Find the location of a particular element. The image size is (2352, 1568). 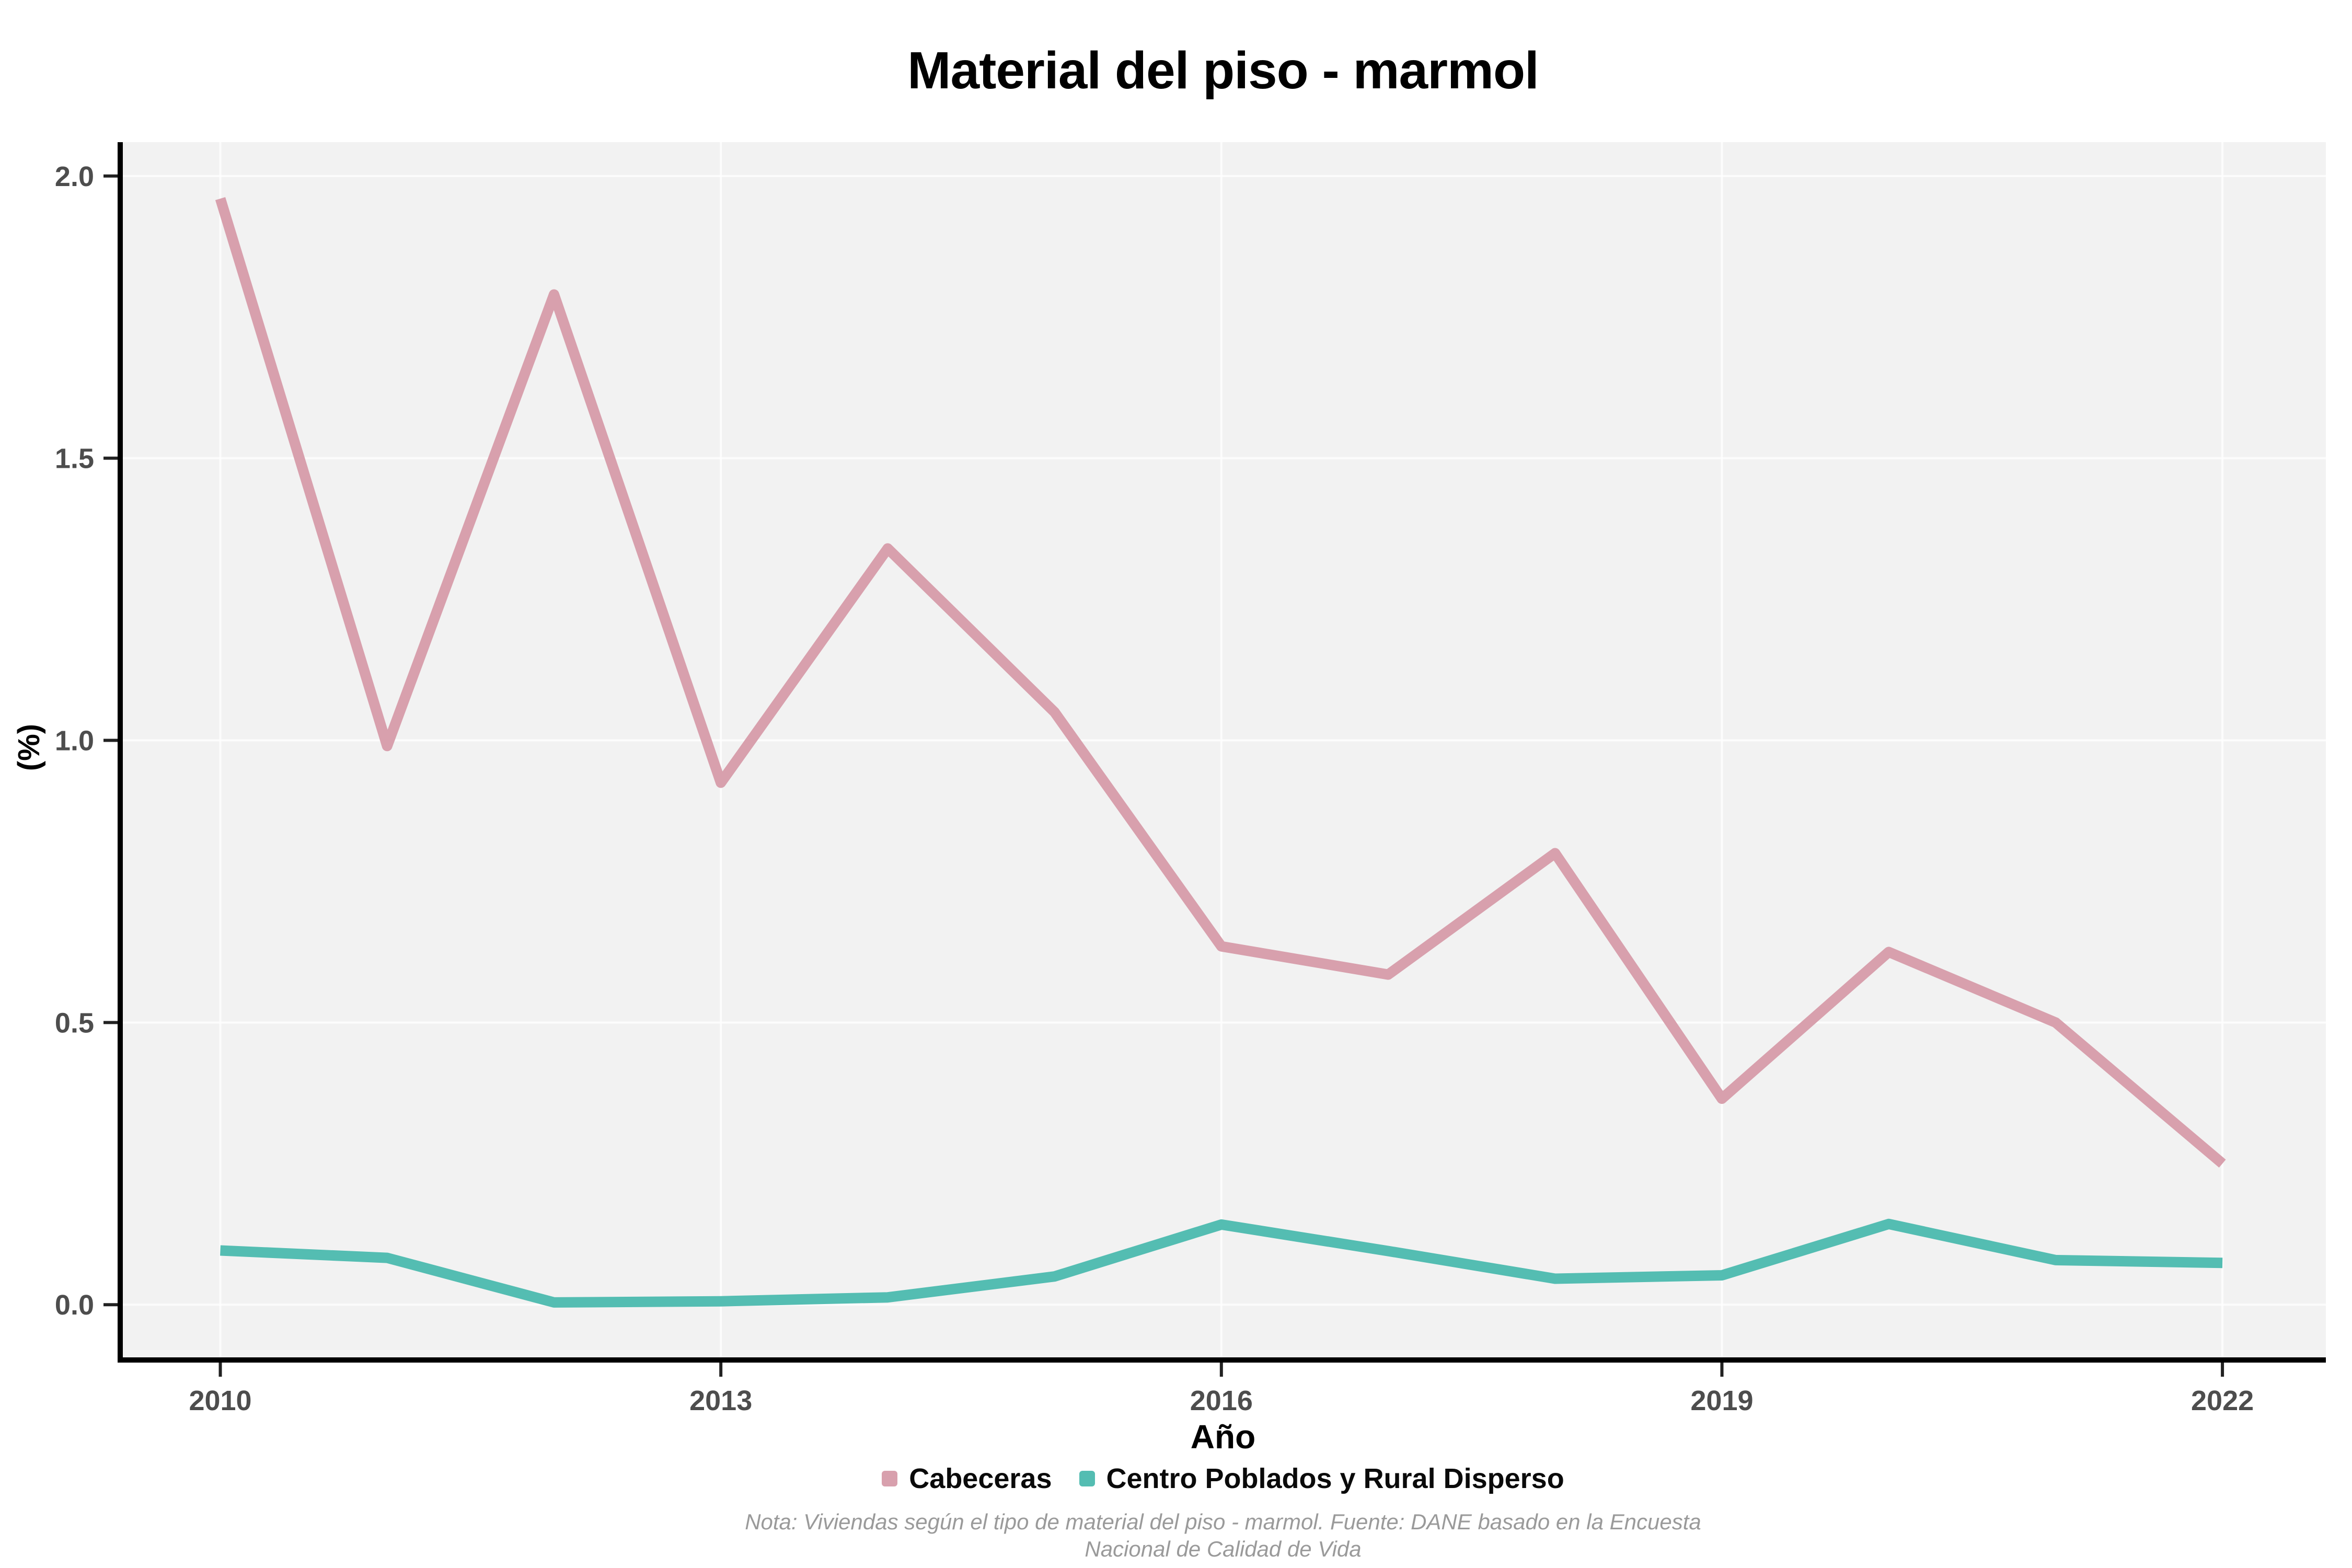

x-tick-label: 2016 is located at coordinates (1221, 1400).